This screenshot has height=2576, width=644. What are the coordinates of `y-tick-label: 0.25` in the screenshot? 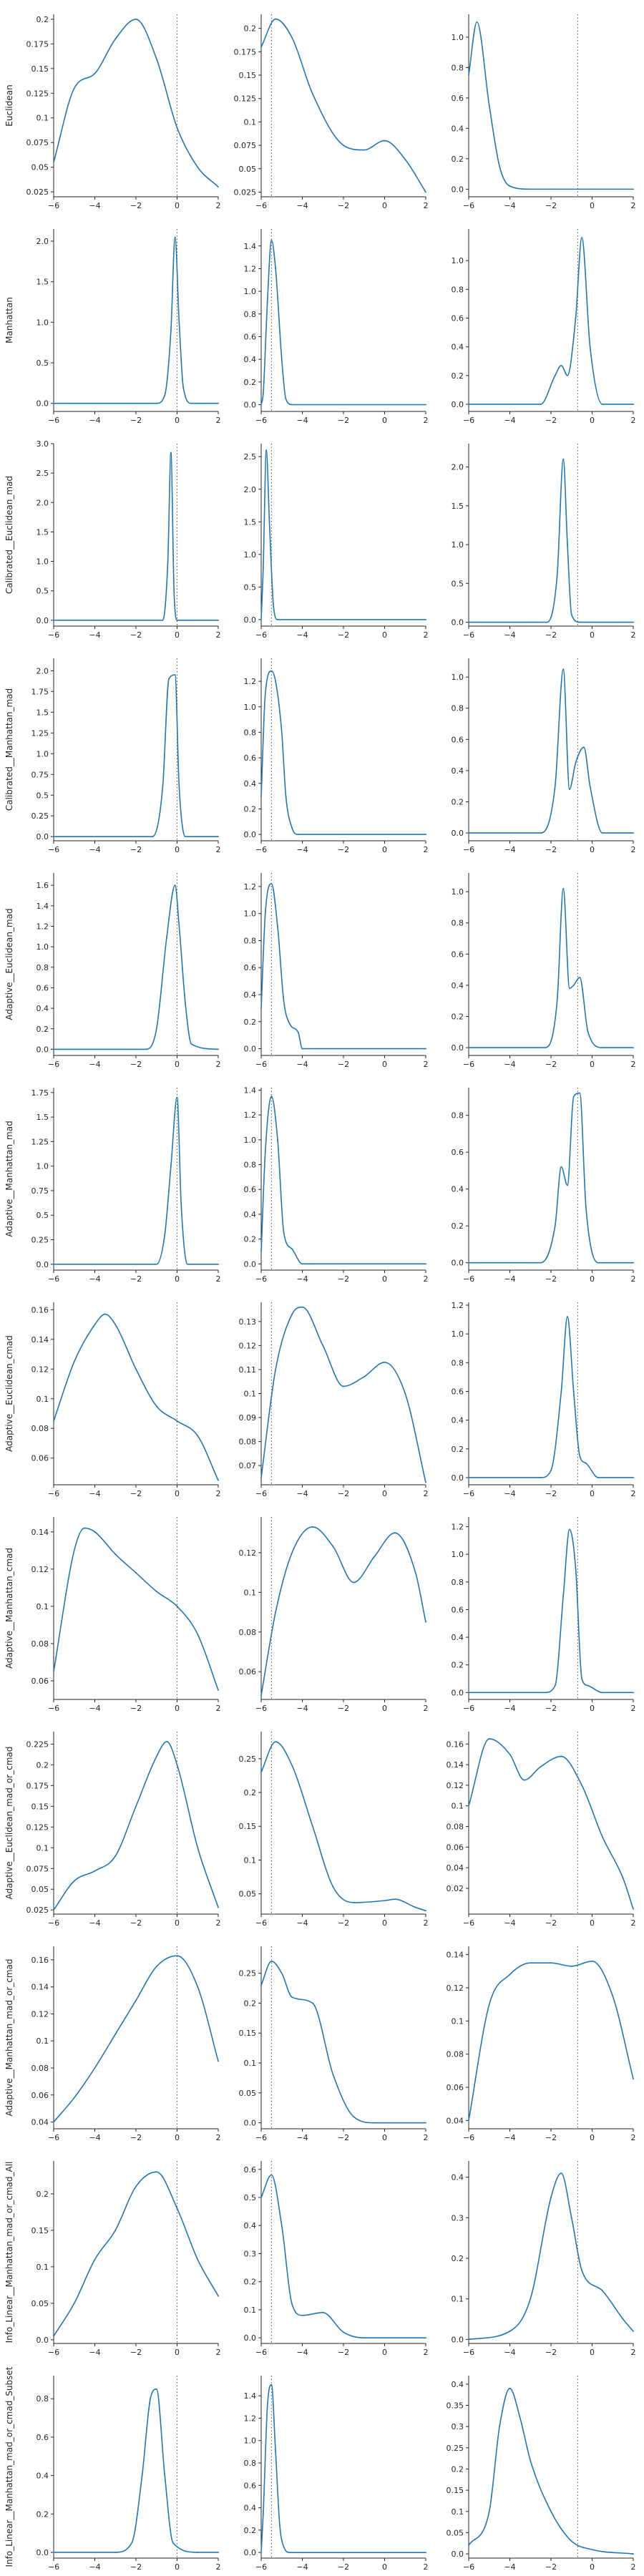 It's located at (40, 816).